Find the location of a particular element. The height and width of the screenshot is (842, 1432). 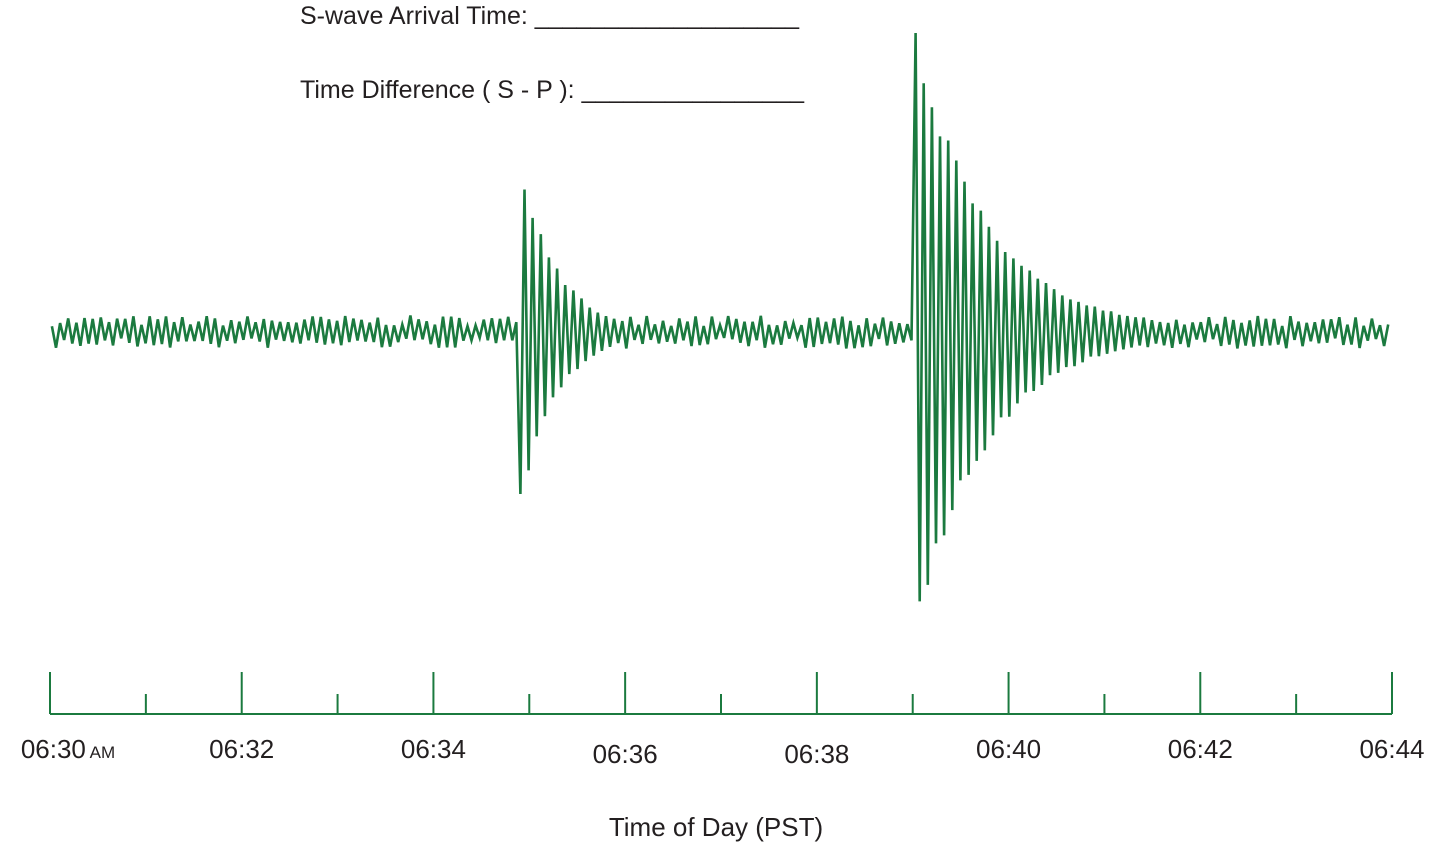

x-axis-title: Time of Day (PST) is located at coordinates (716, 827).